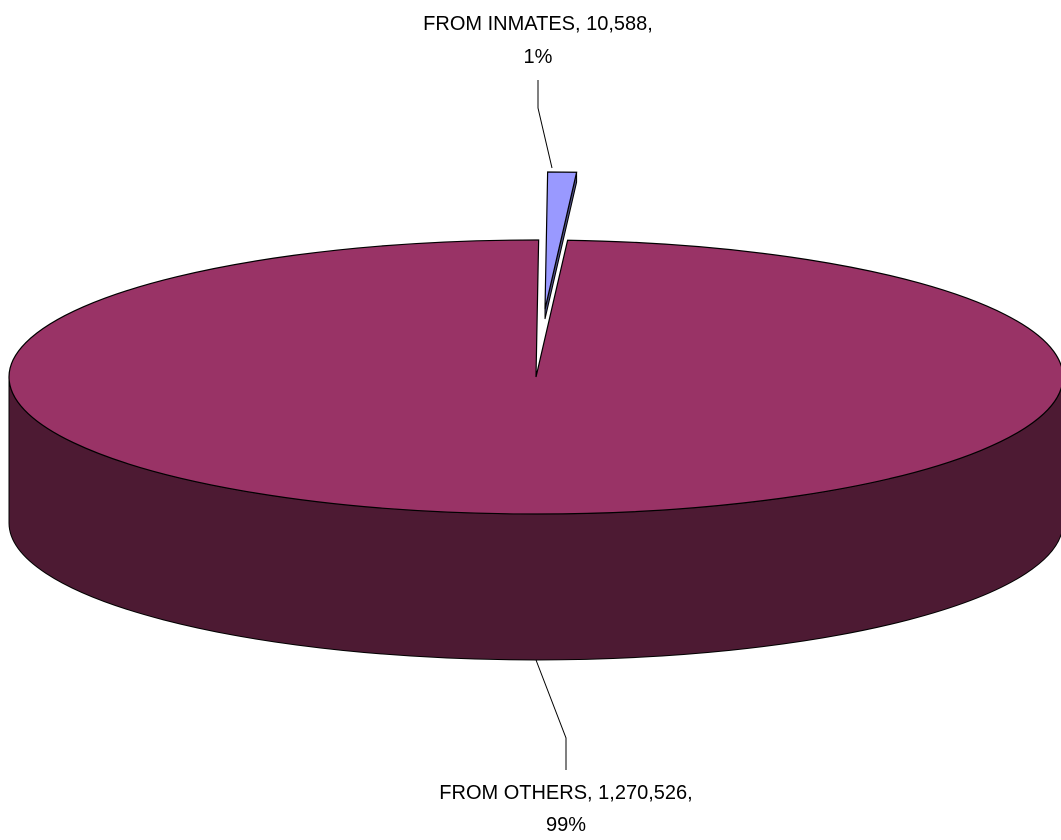 The width and height of the screenshot is (1061, 840). Describe the element at coordinates (566, 825) in the screenshot. I see `slice-label-others-line2: 99%` at that location.